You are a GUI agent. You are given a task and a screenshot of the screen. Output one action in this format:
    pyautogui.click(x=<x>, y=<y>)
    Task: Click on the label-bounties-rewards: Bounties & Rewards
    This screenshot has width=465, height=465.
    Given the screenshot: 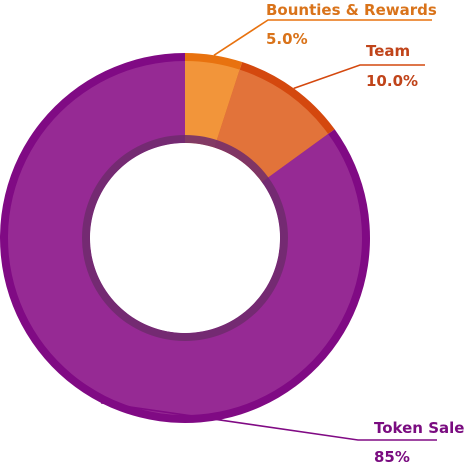 What is the action you would take?
    pyautogui.click(x=351, y=10)
    